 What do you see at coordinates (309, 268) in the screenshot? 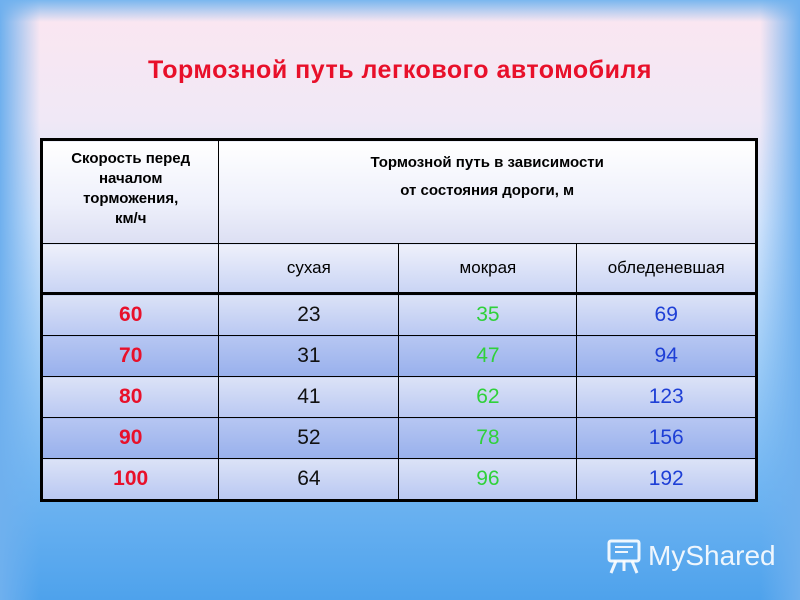
I see `road-condition-dry: сухая` at bounding box center [309, 268].